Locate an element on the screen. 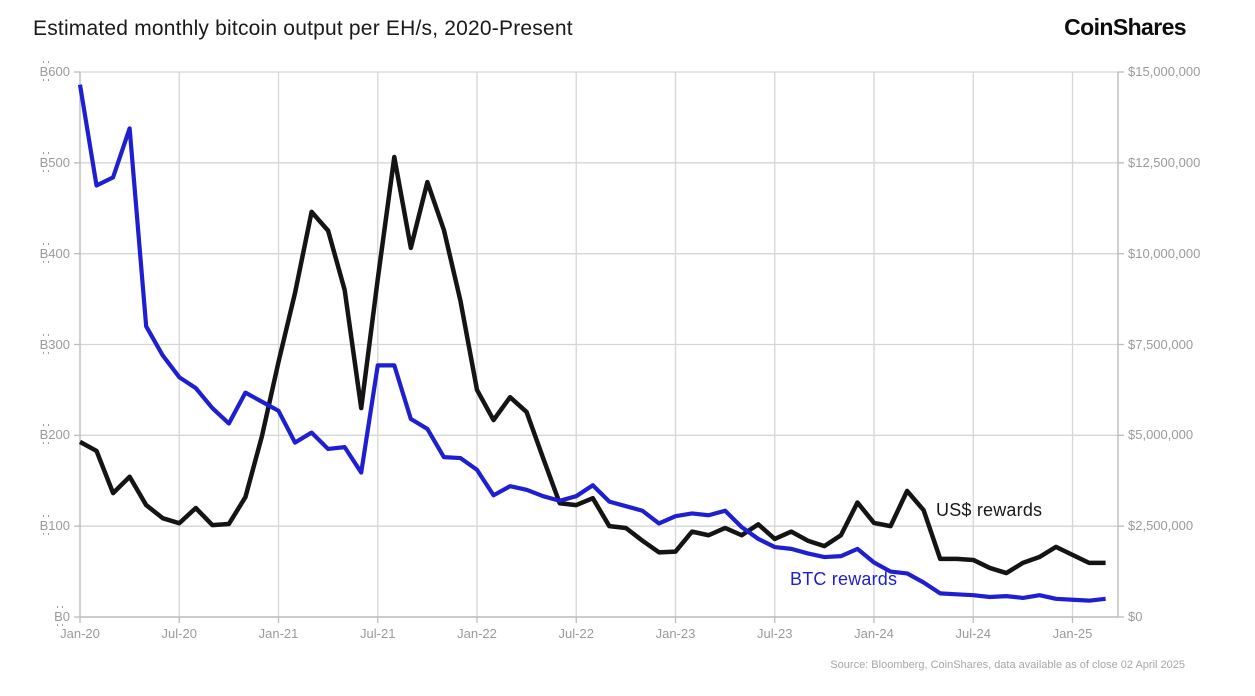 The image size is (1255, 696). right-axis-tick-label: $12,500,000 is located at coordinates (1164, 162).